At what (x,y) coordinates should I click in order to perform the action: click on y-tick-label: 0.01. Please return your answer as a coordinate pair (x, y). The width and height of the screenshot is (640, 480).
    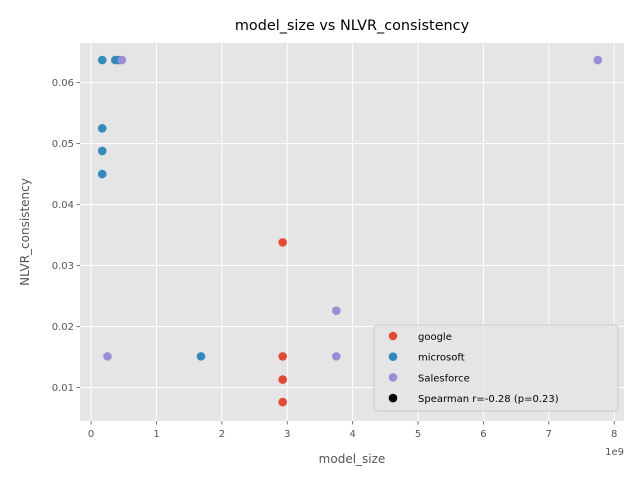
    Looking at the image, I should click on (63, 388).